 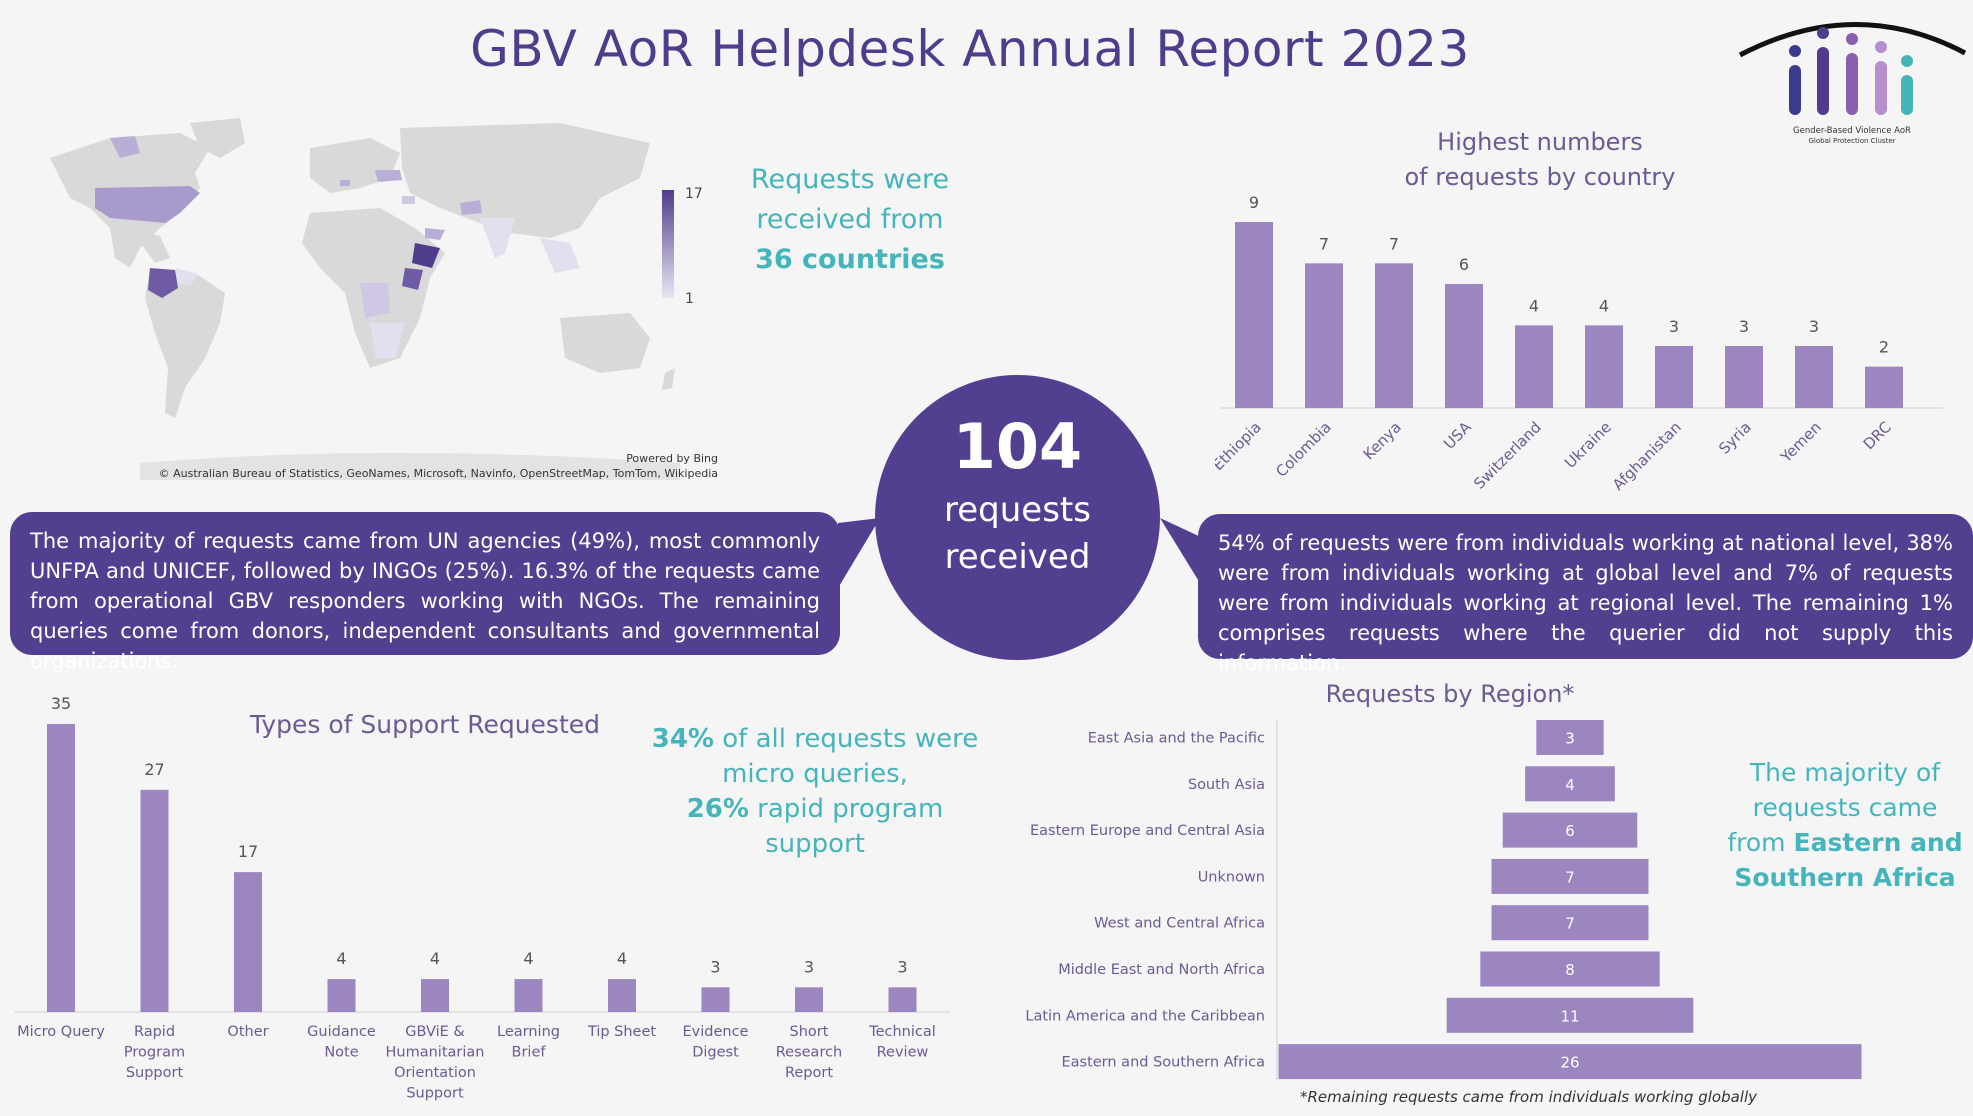 What do you see at coordinates (850, 259) in the screenshot?
I see `countries-line3: 36 countries` at bounding box center [850, 259].